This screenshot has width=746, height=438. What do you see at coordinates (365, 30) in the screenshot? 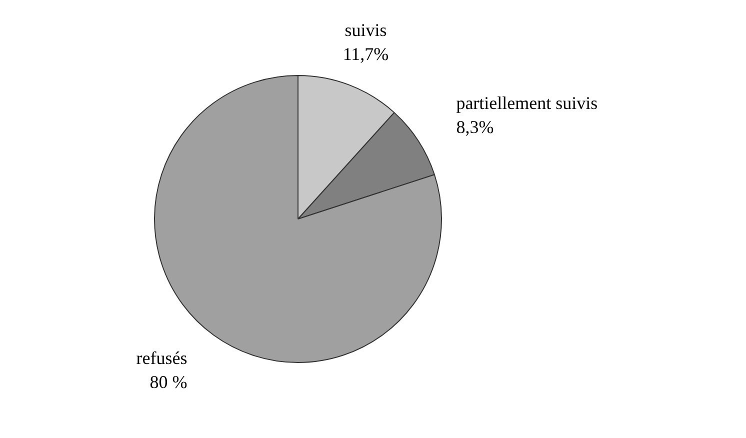
I see `slice-label: suivis` at bounding box center [365, 30].